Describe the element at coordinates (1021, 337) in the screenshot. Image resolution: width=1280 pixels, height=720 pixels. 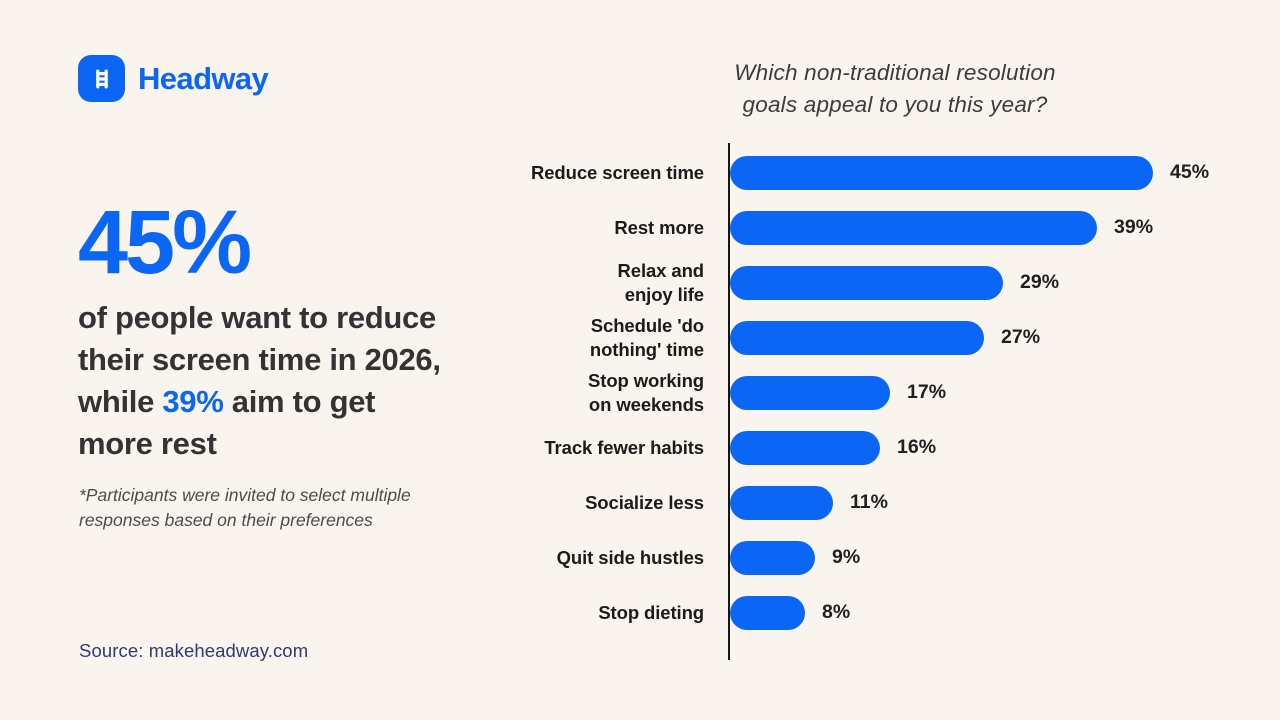
I see `bar-value-label: 27%` at that location.